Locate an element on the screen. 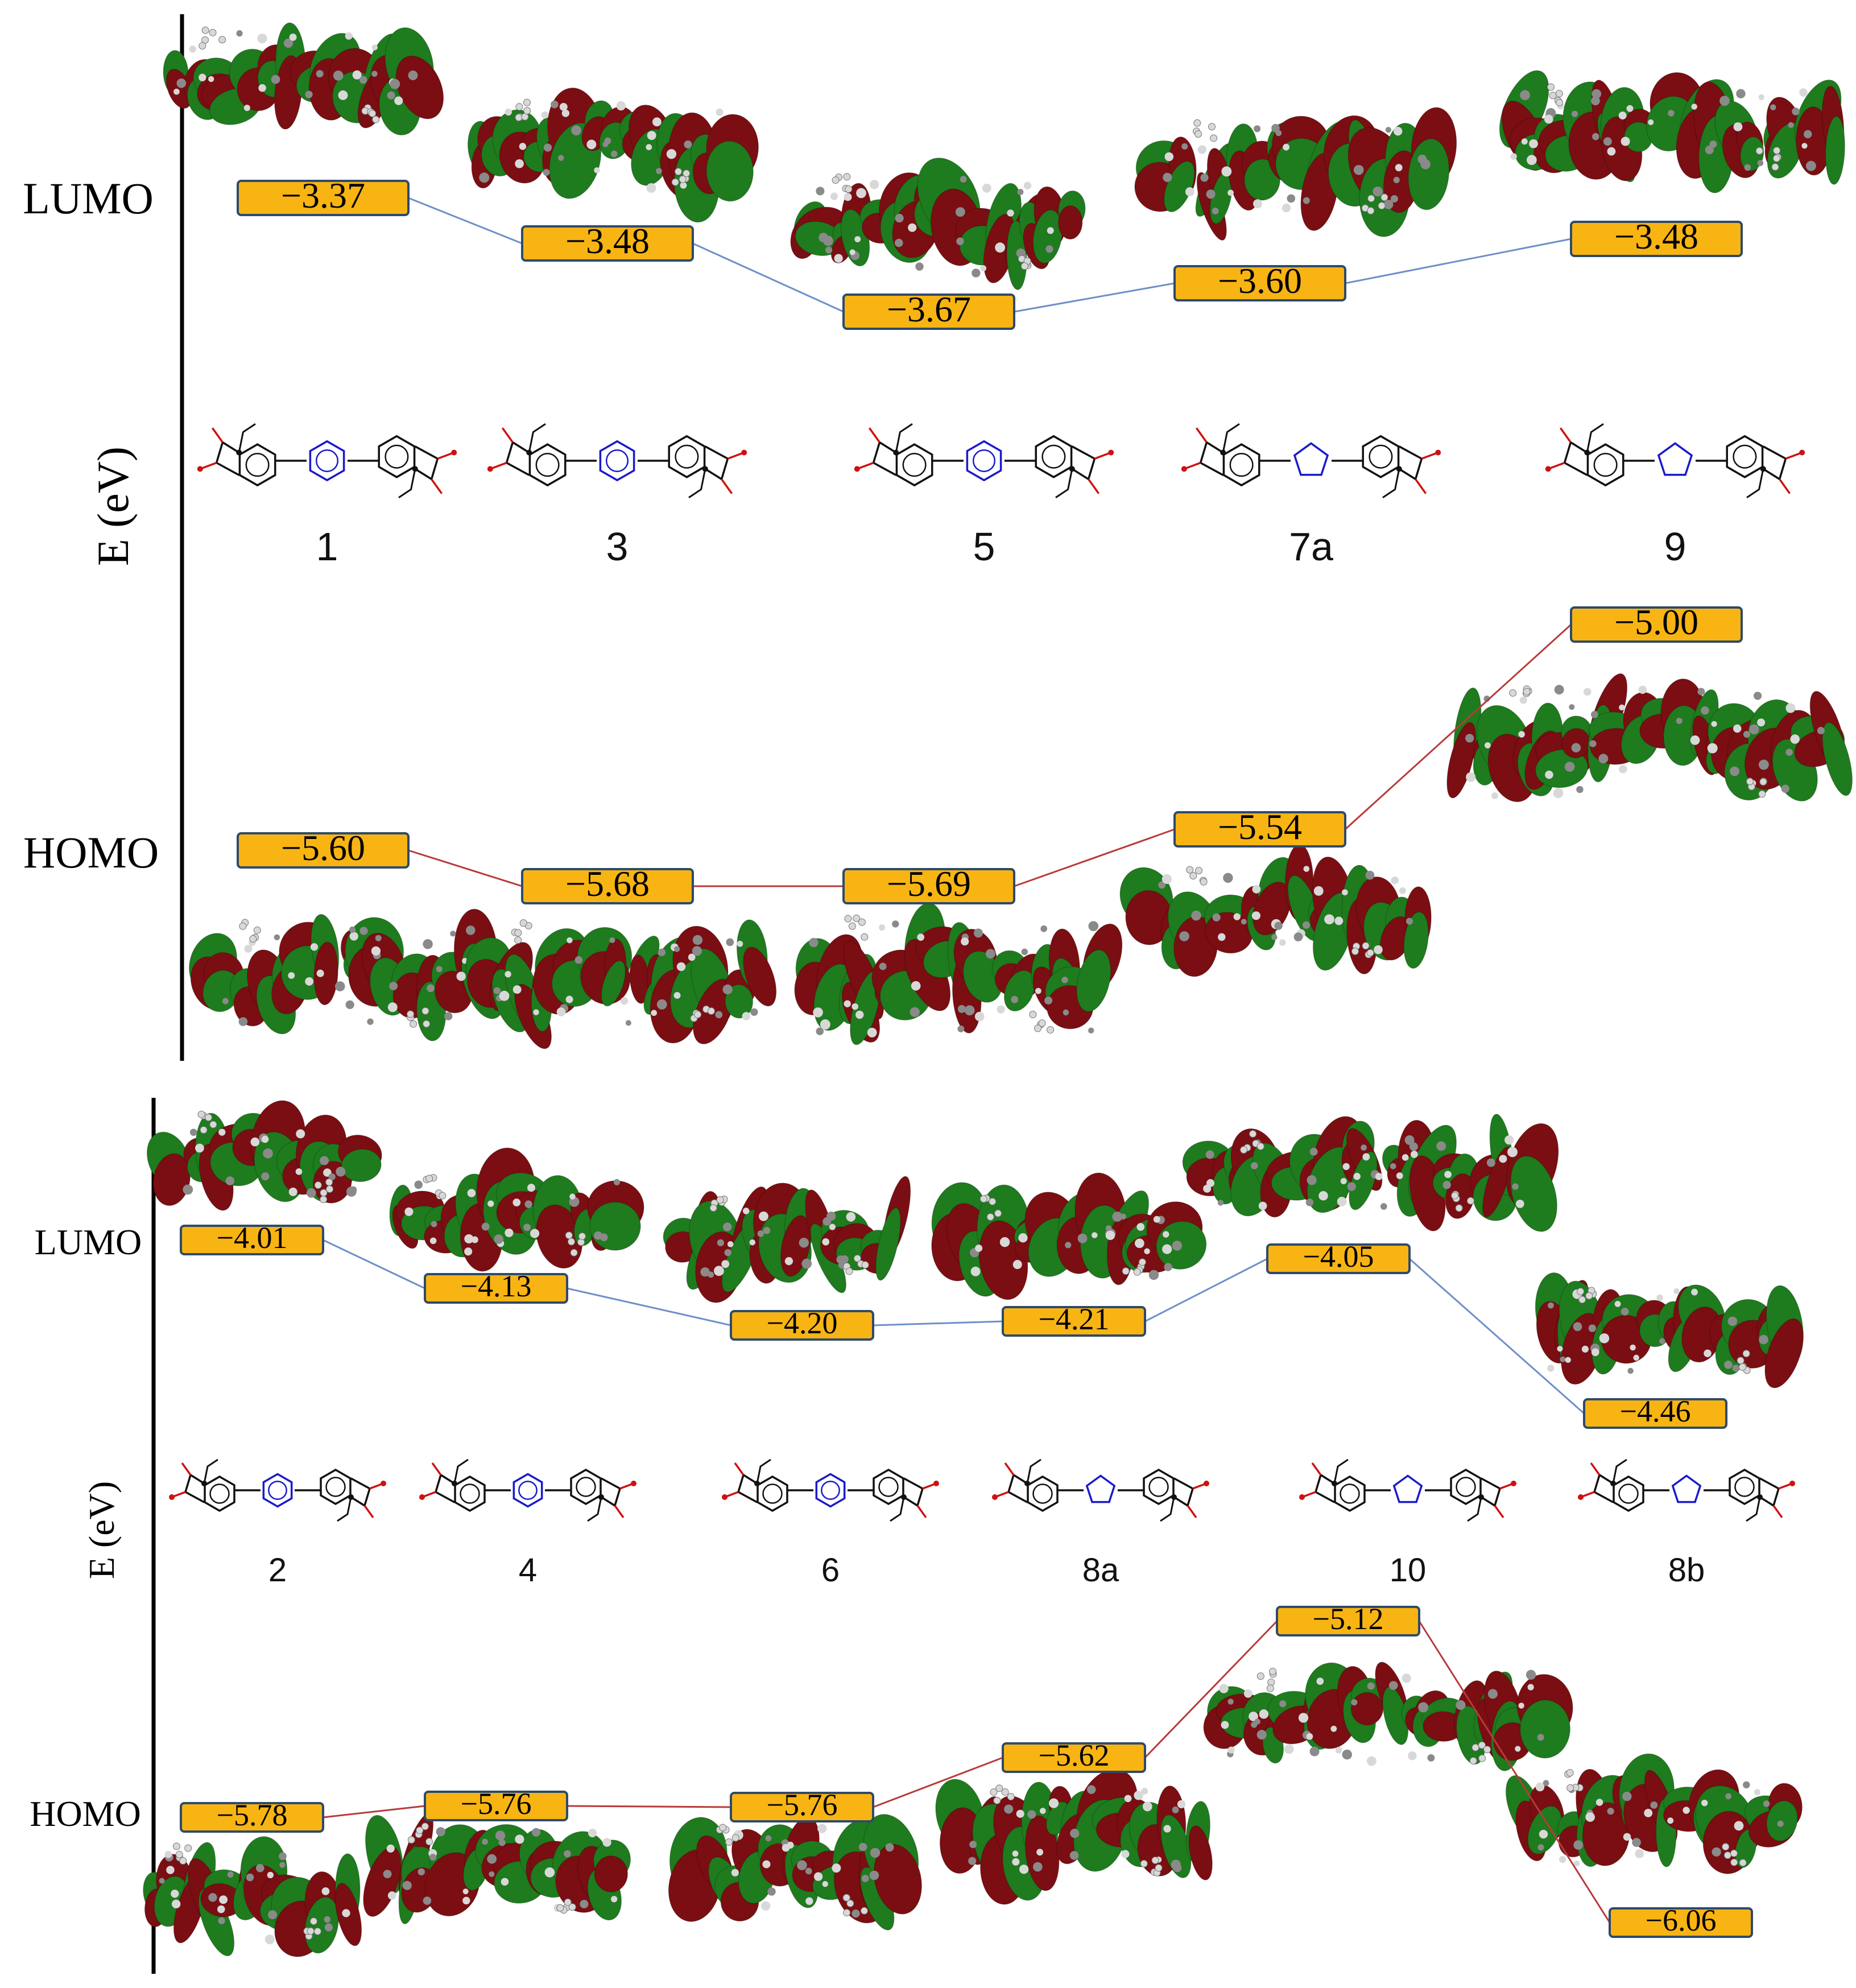 Image resolution: width=1856 pixels, height=1988 pixels. homo-level-box is located at coordinates (1348, 1621).